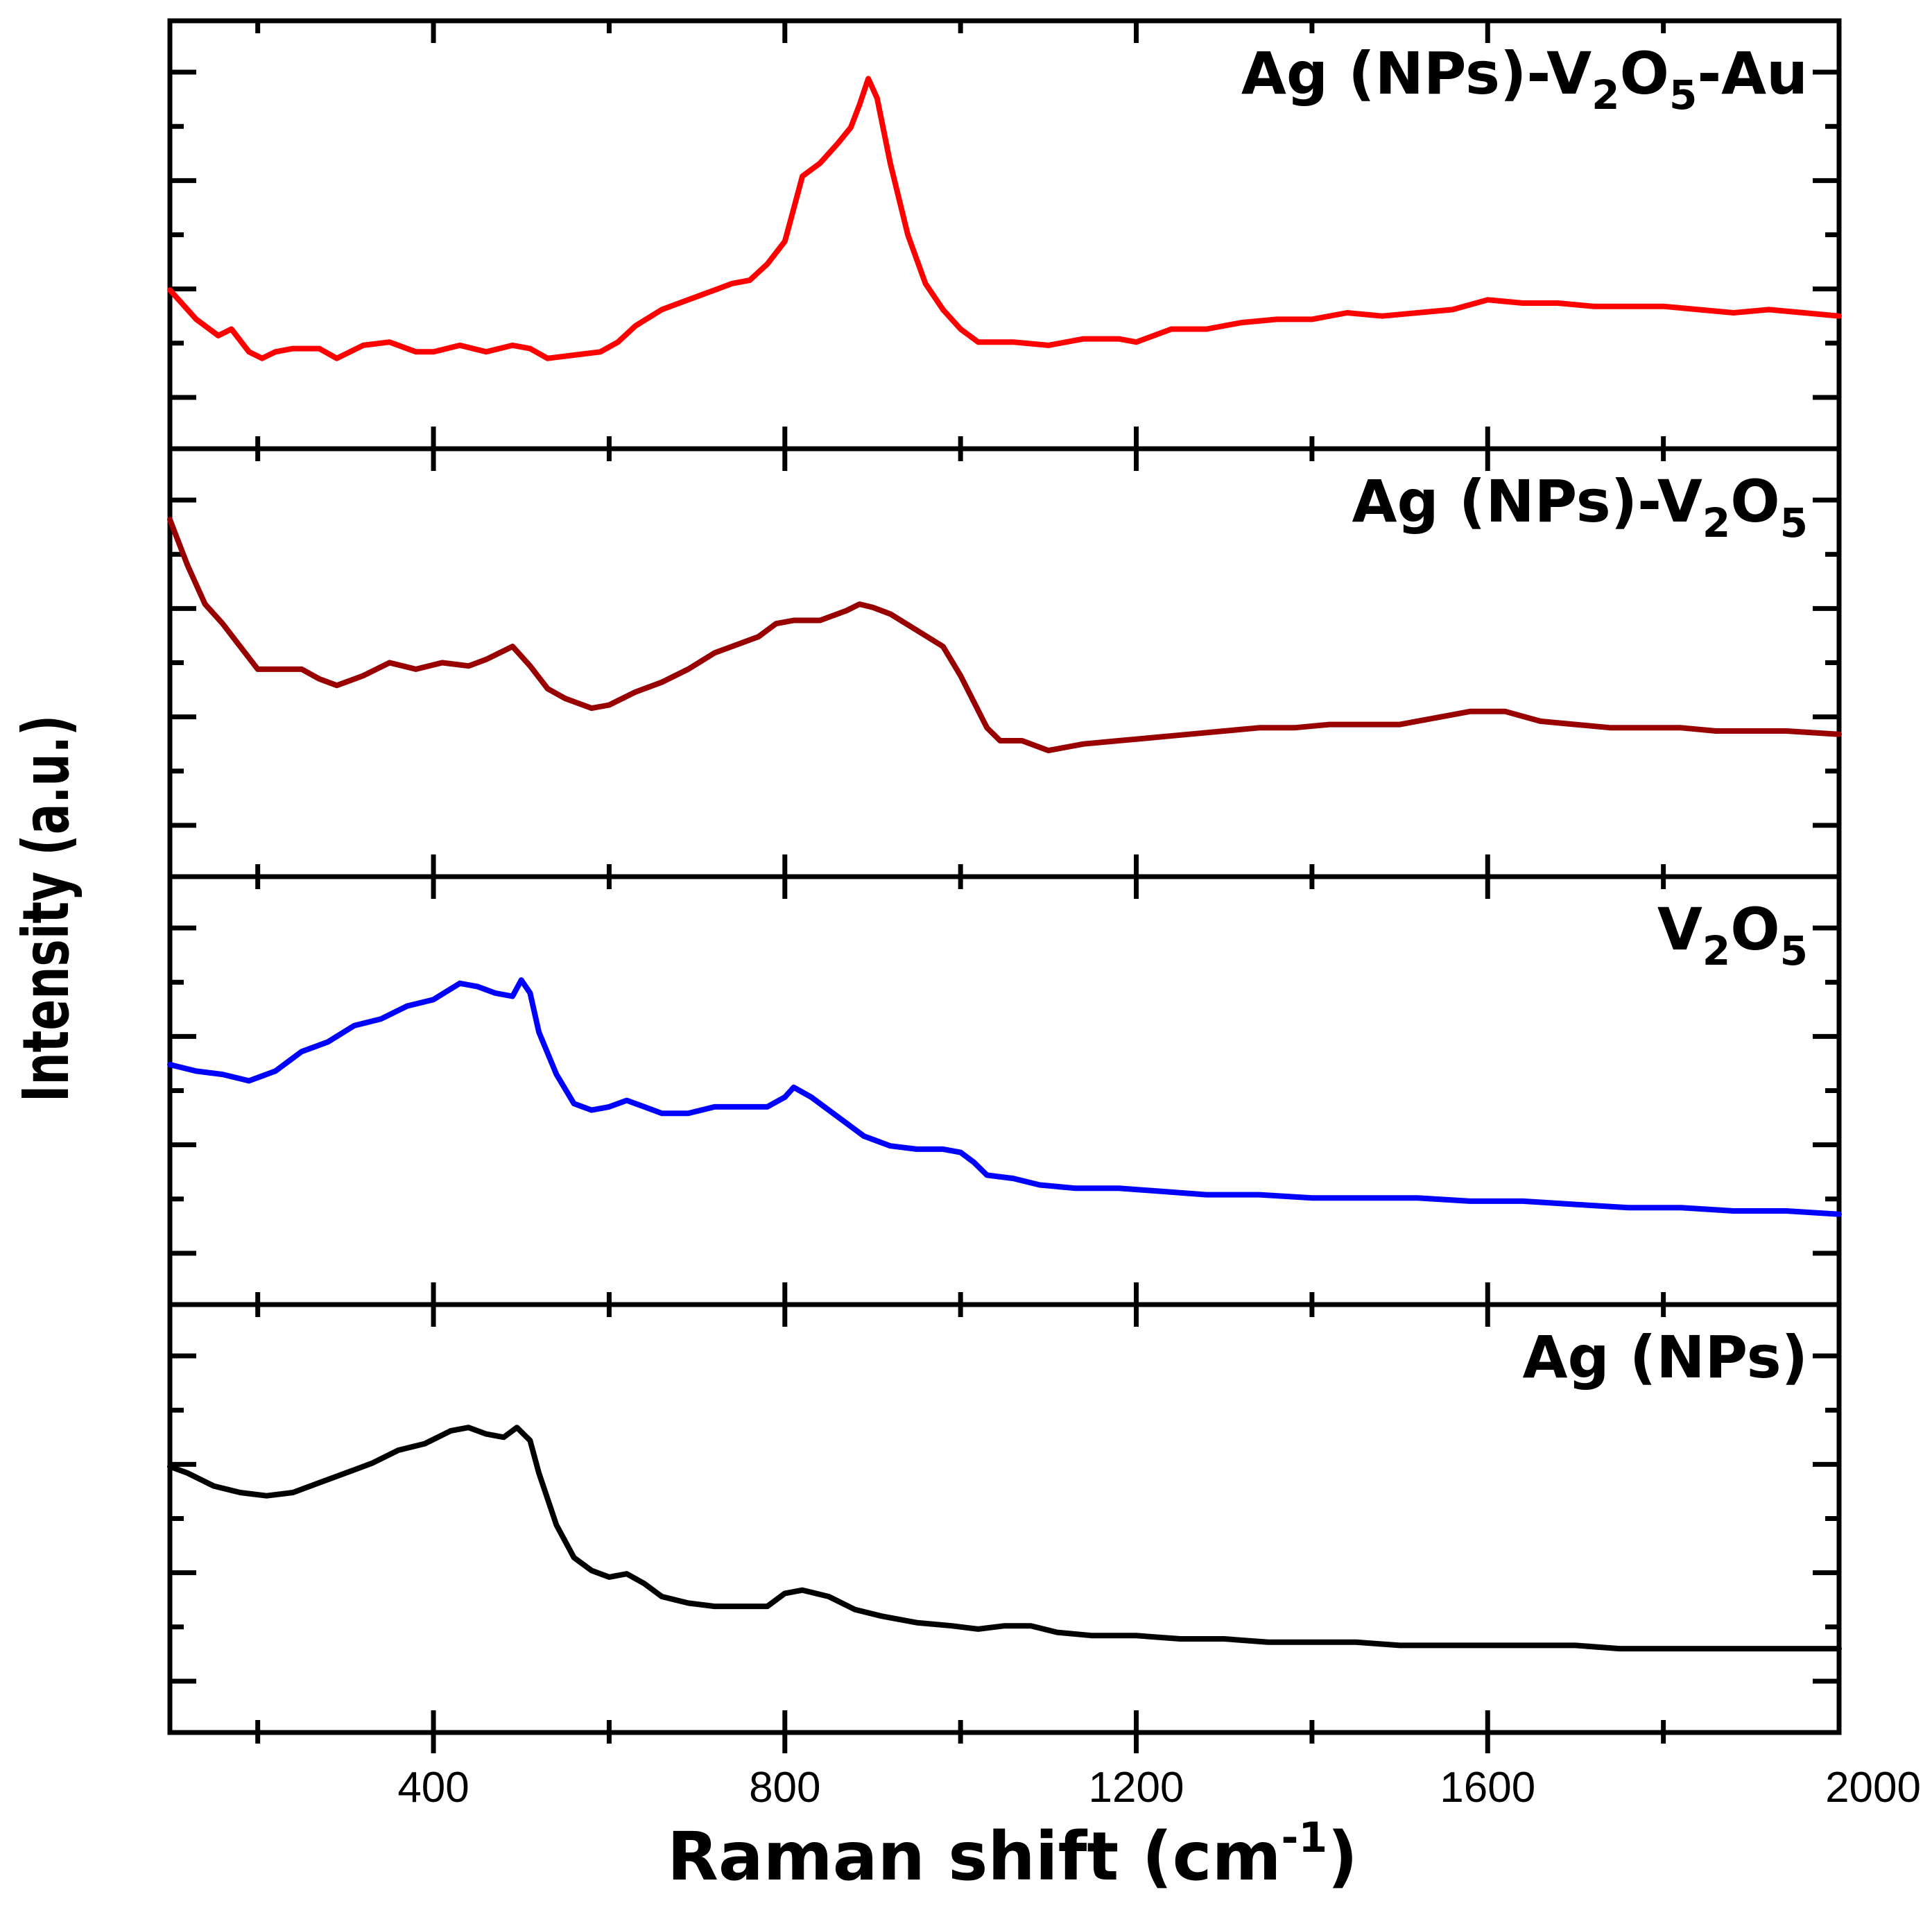  I want to click on series-label: Ag (NPs), so click(1665, 1357).